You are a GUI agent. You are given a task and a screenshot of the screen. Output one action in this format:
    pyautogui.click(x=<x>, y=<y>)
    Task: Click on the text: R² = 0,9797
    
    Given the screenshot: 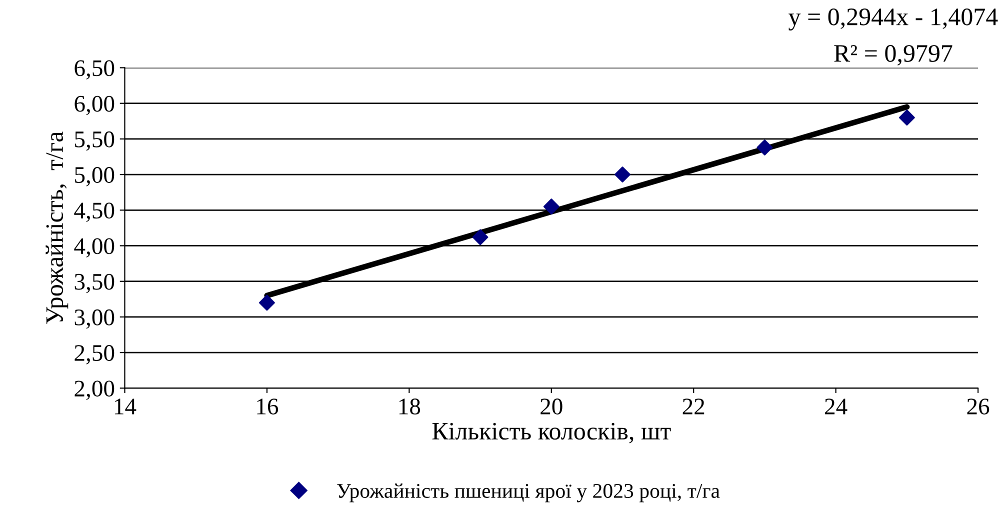 What is the action you would take?
    pyautogui.click(x=893, y=55)
    